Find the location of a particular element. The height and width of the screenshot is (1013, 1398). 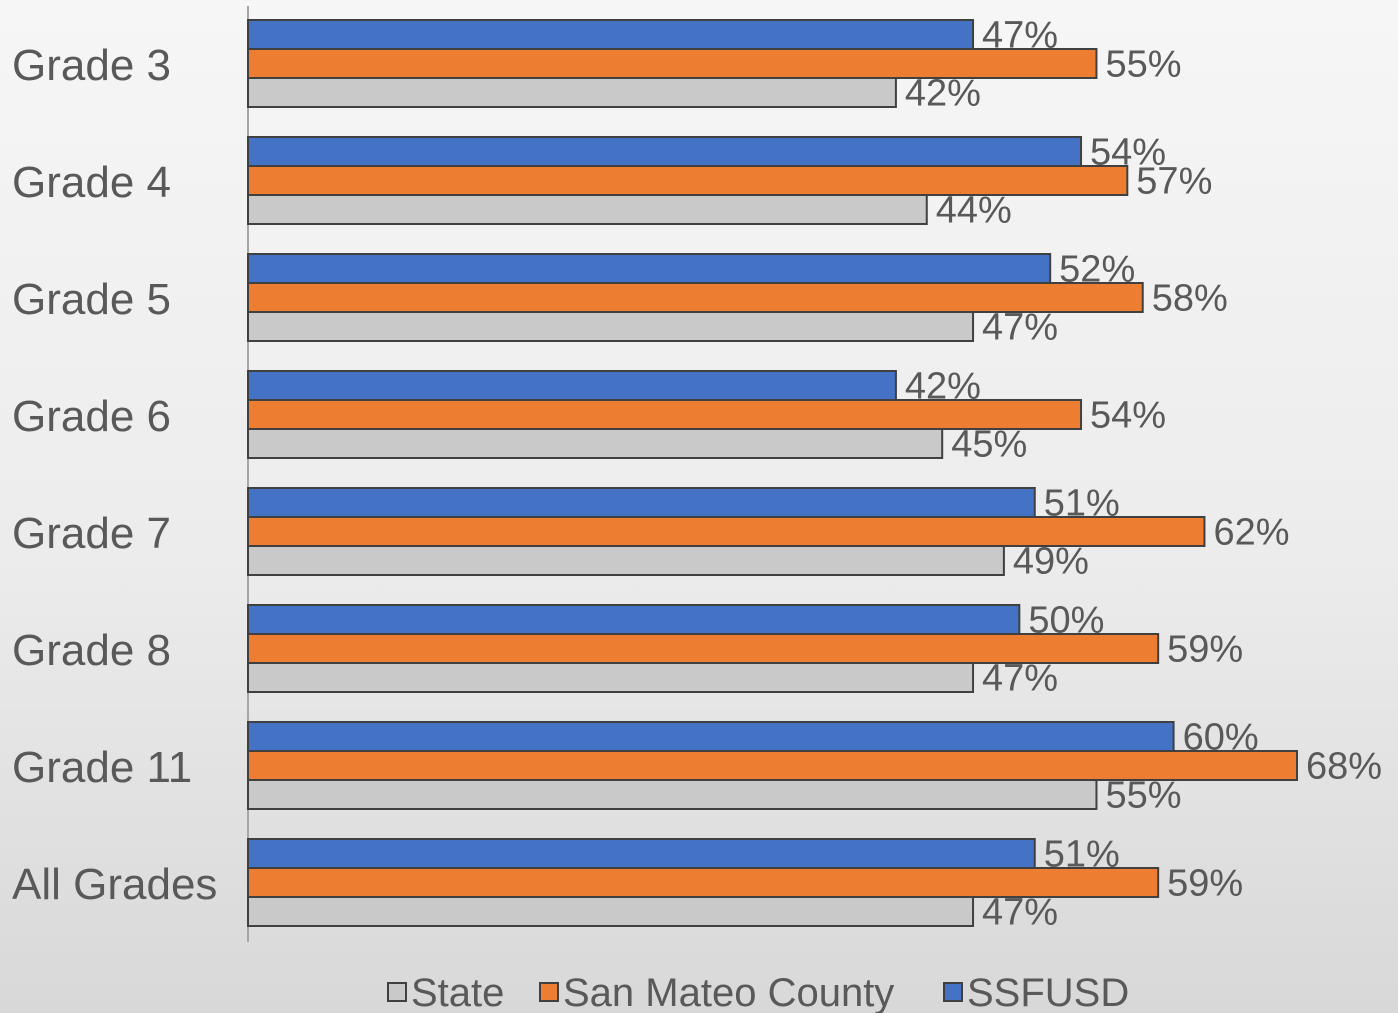

bar-ssfusd-all-grades is located at coordinates (641, 853).